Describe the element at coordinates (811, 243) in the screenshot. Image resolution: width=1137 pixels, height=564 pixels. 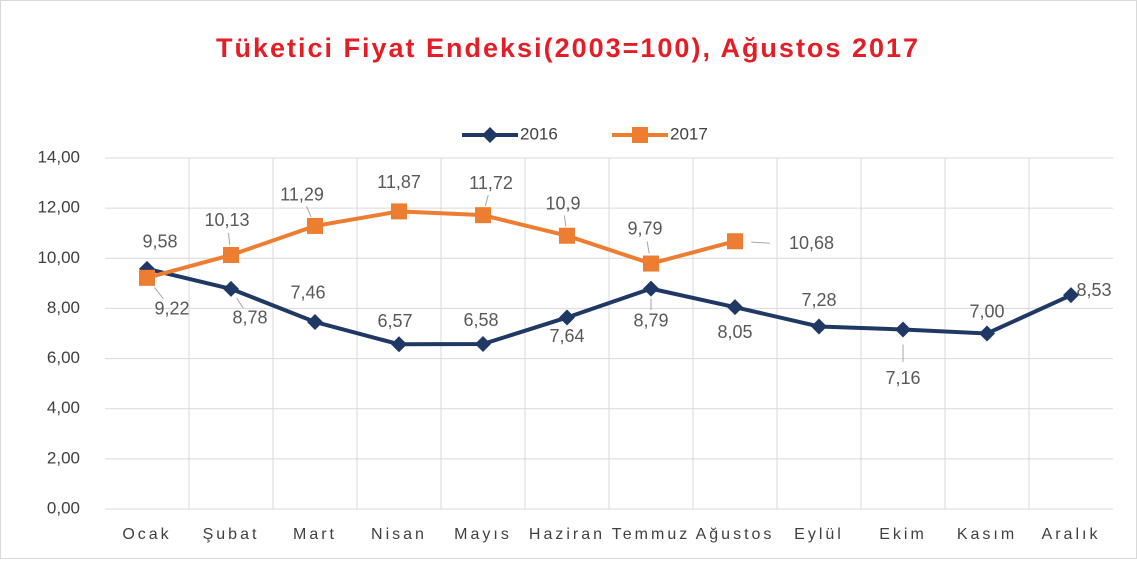
I see `data-label: 10,68` at that location.